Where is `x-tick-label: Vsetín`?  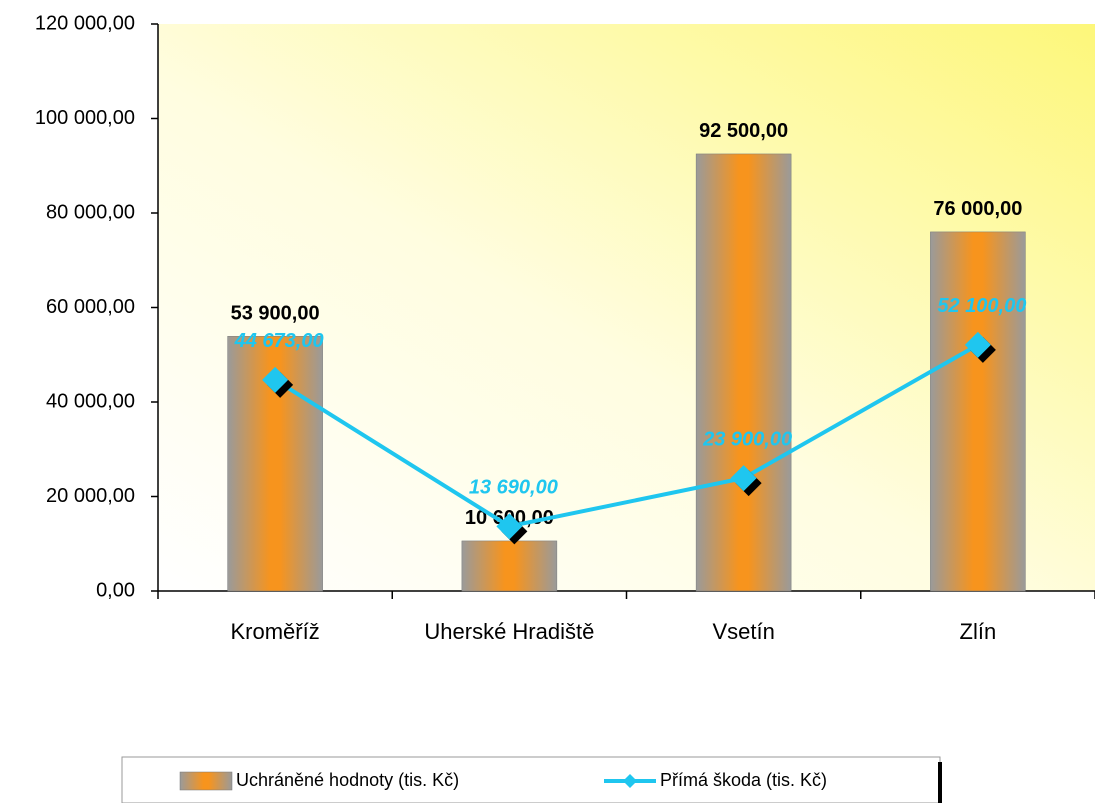 x-tick-label: Vsetín is located at coordinates (743, 631).